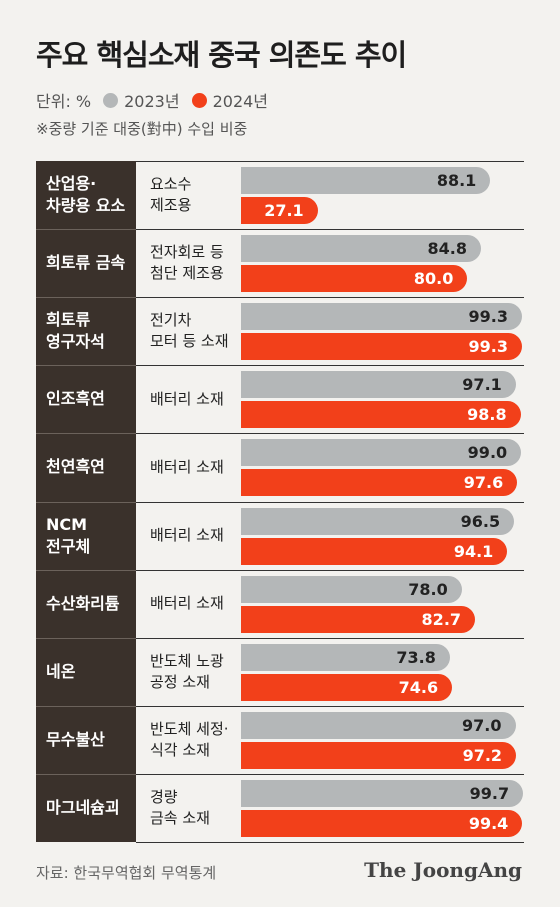 The height and width of the screenshot is (907, 560). What do you see at coordinates (126, 873) in the screenshot?
I see `source-note: 자료: 한국무역협회 무역통계` at bounding box center [126, 873].